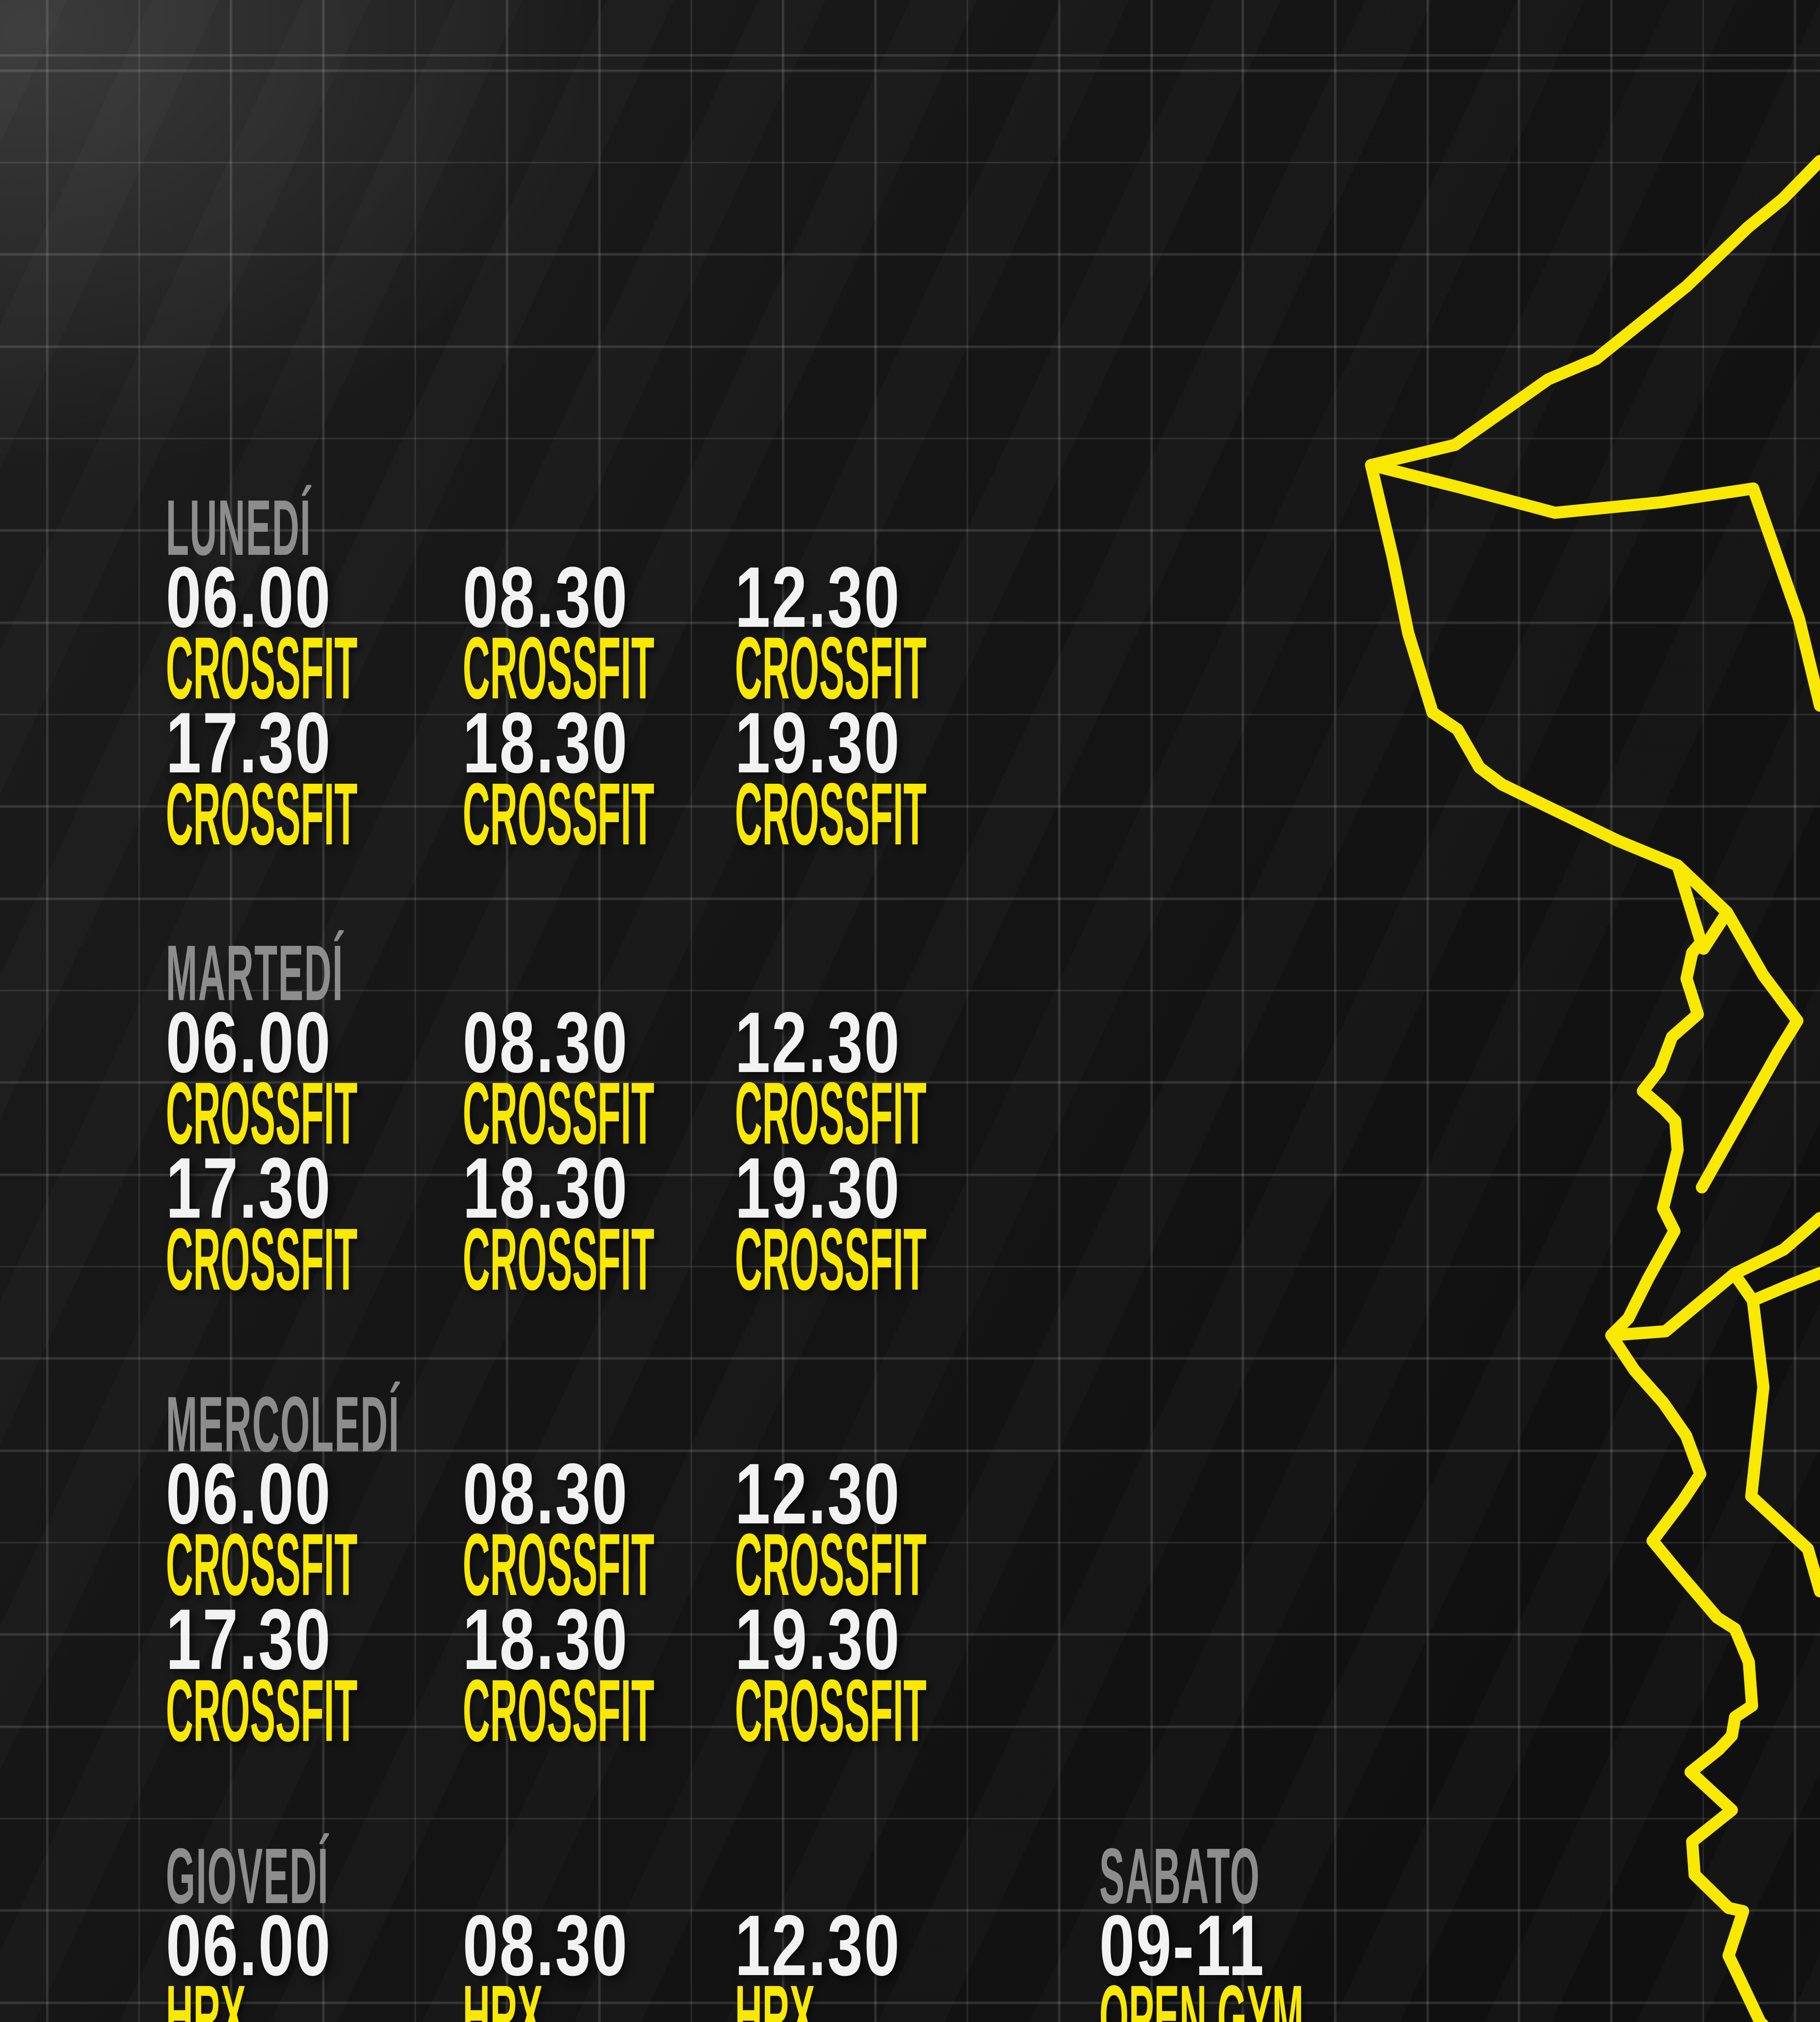 Image resolution: width=1820 pixels, height=2022 pixels. What do you see at coordinates (1201, 1994) in the screenshot?
I see `session-activity: OPEN GYM` at bounding box center [1201, 1994].